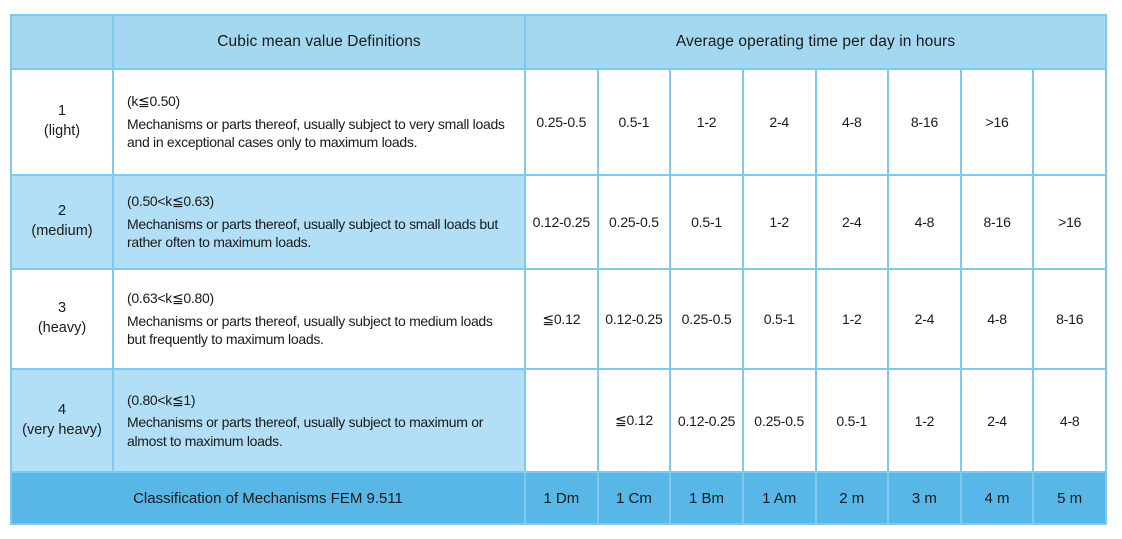  I want to click on mechanism-class-cell: 1 Bm, so click(706, 498).